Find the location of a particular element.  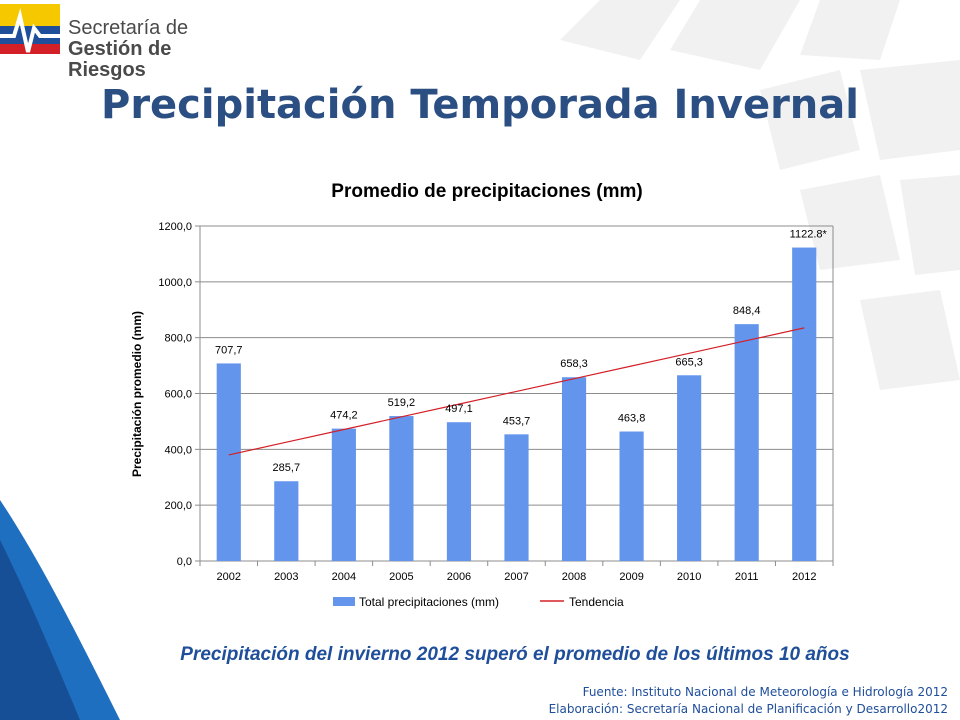

logo: Secretaría de Gestión de Riesgos is located at coordinates (115, 40).